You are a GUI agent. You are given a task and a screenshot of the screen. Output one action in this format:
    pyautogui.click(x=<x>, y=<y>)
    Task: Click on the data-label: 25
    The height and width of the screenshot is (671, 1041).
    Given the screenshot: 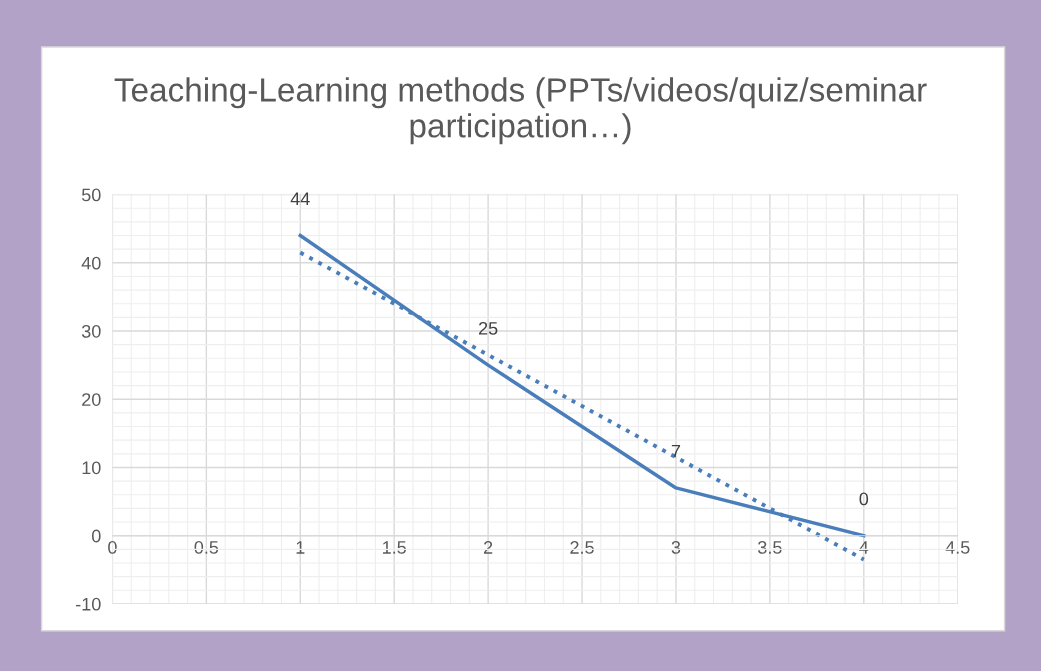 What is the action you would take?
    pyautogui.click(x=488, y=328)
    